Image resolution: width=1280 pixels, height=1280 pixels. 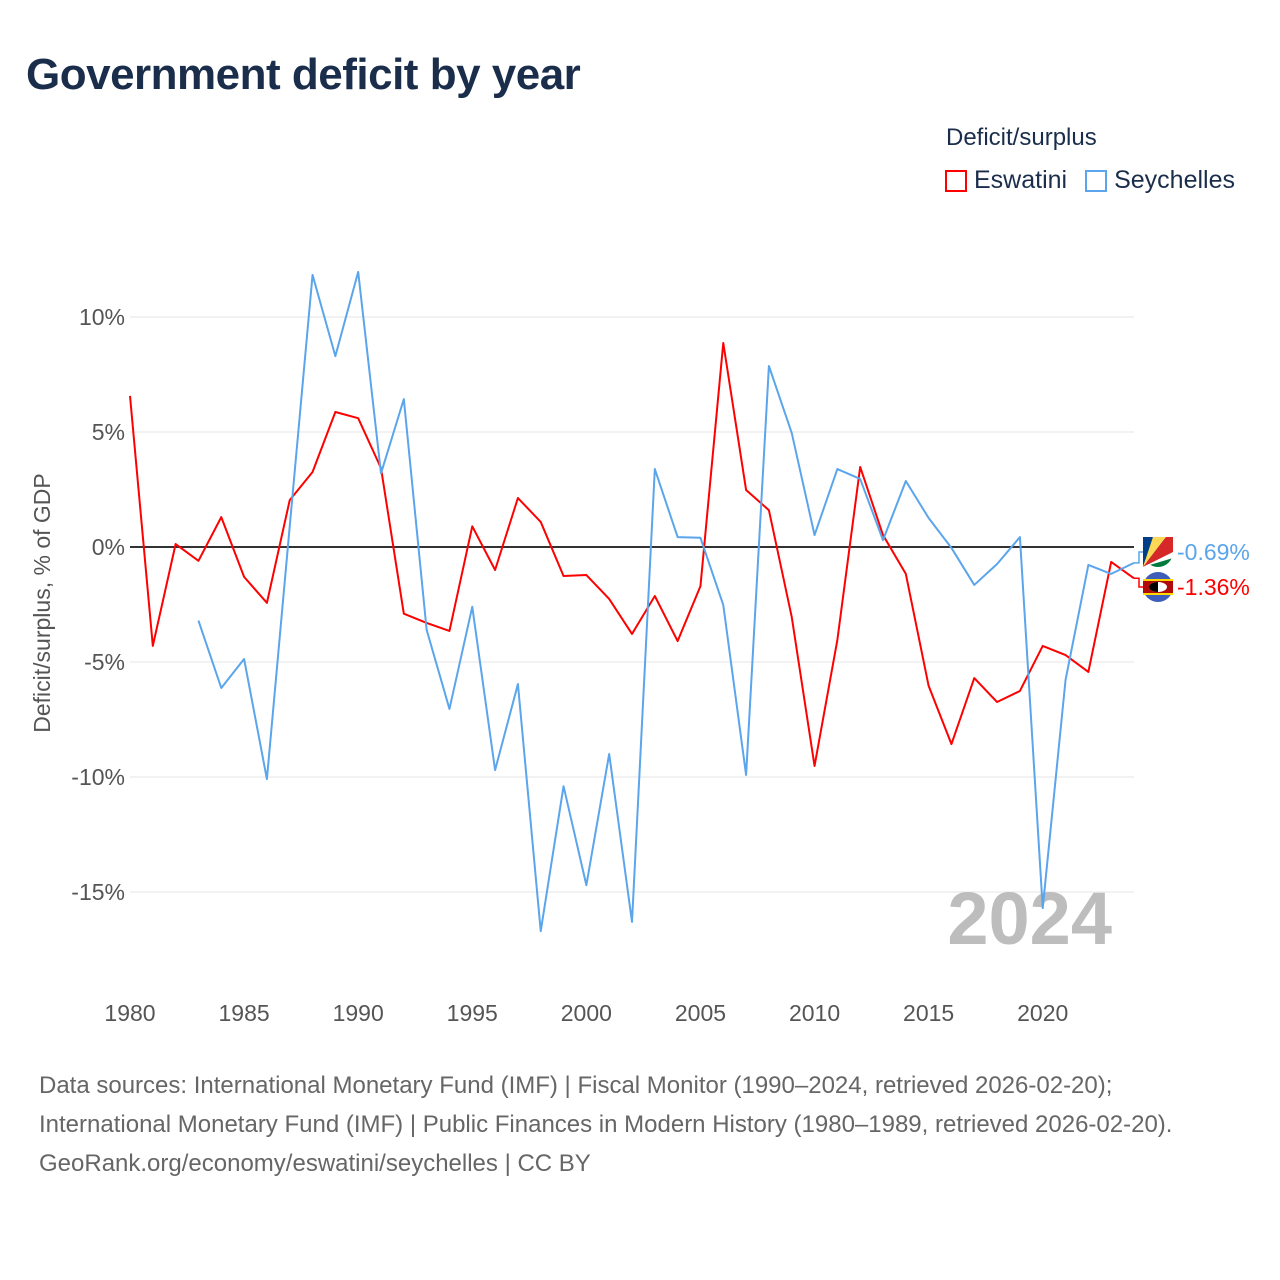 What do you see at coordinates (108, 432) in the screenshot?
I see `y-tick-label: 5%` at bounding box center [108, 432].